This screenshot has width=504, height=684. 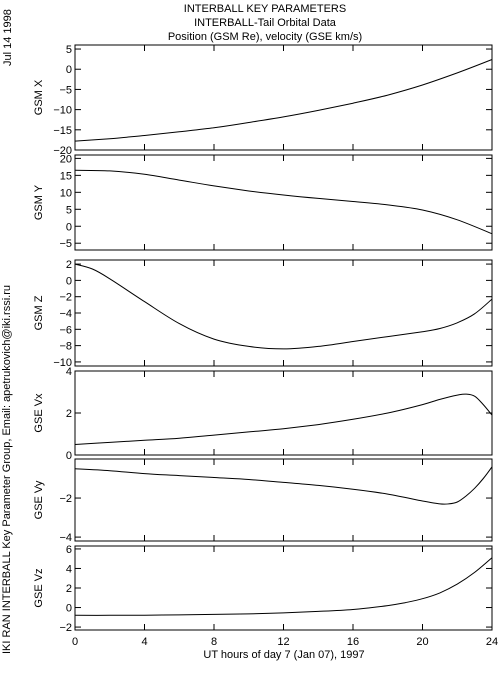 I want to click on x-tick-label: 12, so click(x=283, y=642).